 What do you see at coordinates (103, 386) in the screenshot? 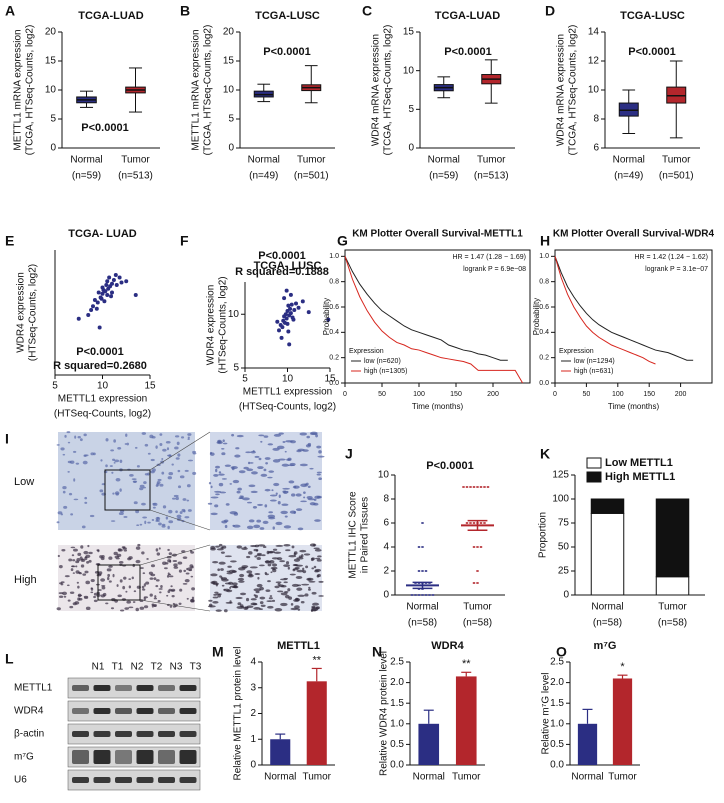
I see `x-tick-label: 10` at bounding box center [103, 386].